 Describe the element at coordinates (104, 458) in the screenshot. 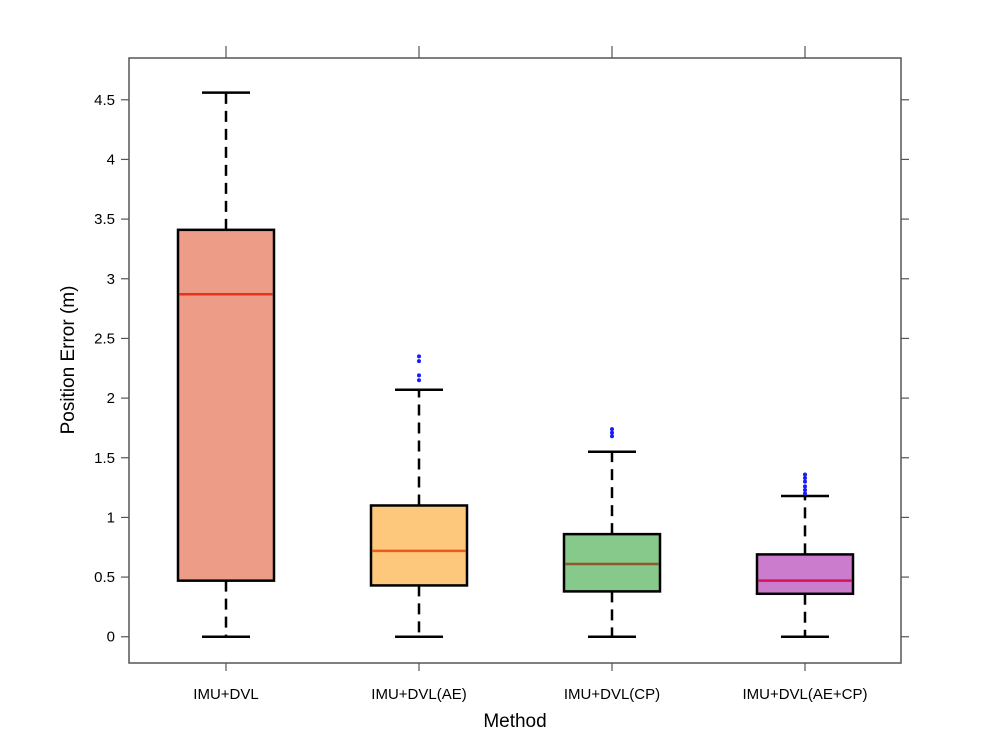

I see `y-tick-label: 1.5` at that location.